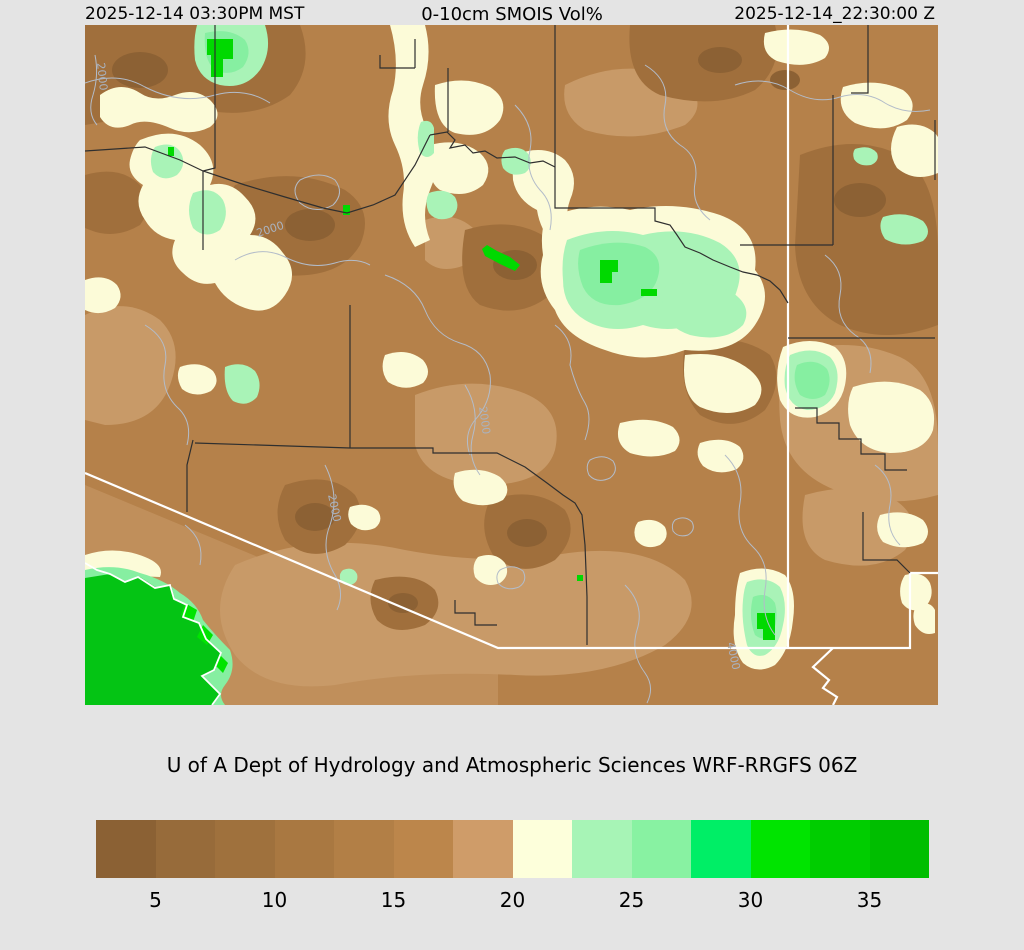 This screenshot has width=1024, height=950. I want to click on page-title: 0-10cm SMOIS Vol%, so click(512, 14).